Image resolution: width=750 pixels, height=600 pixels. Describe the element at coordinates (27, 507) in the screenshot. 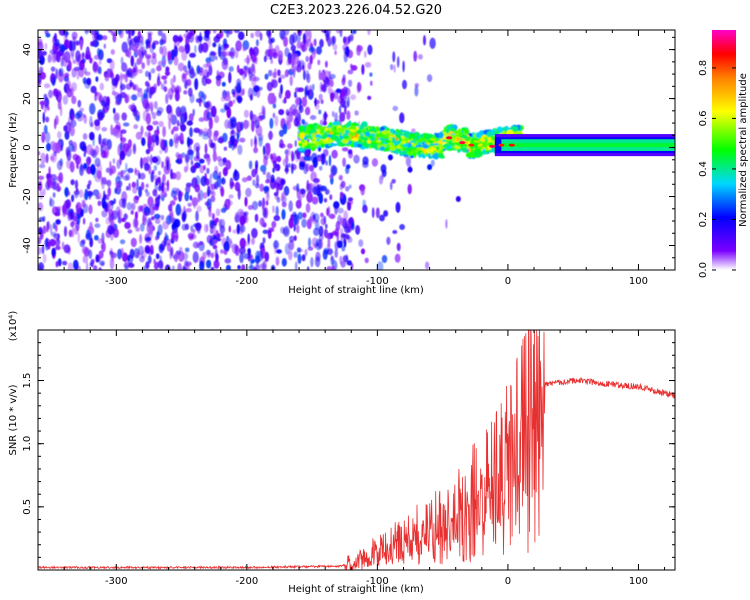

I see `snr-y-tick-label: 0.5` at that location.